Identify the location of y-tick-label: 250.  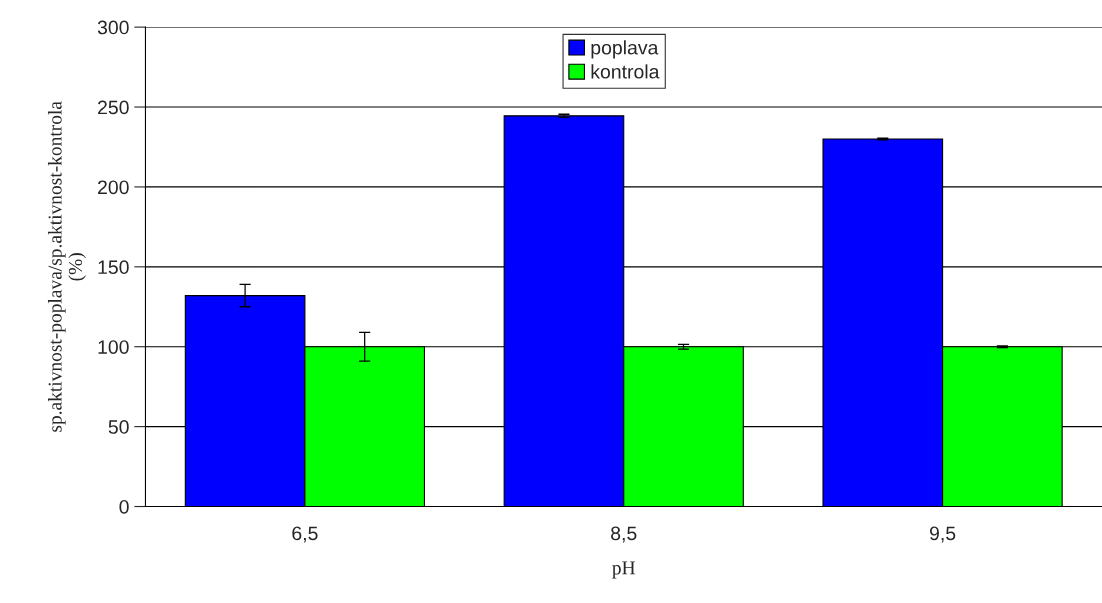
(113, 107).